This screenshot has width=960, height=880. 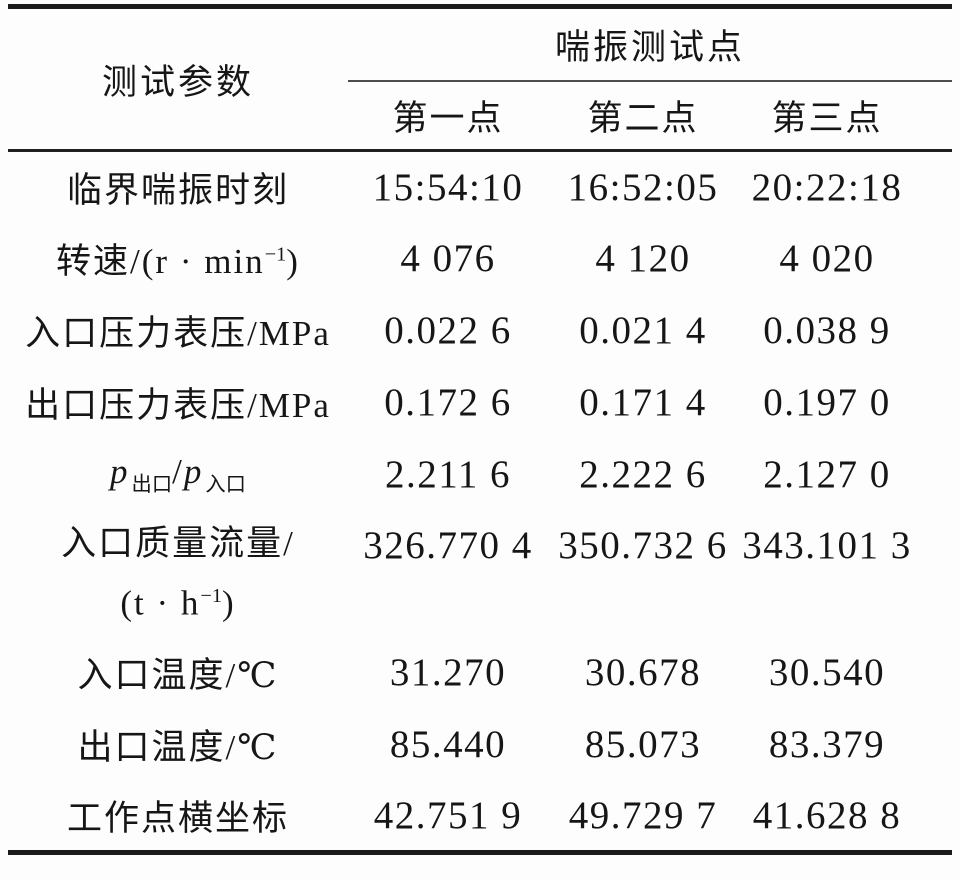 I want to click on table-row-inlet-temp: 入口温度/℃ 31.270 30.678 30.540, so click(x=480, y=673).